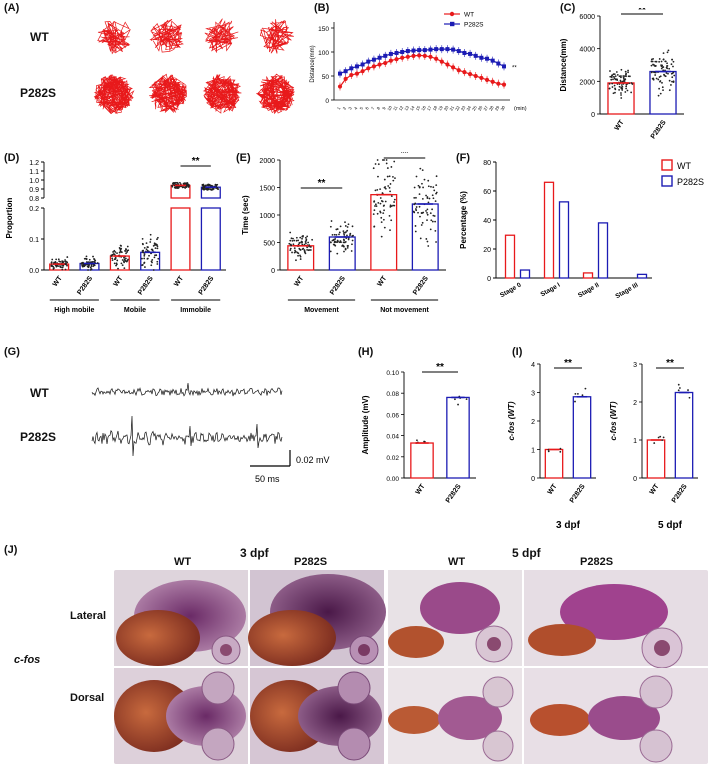 Image resolution: width=709 pixels, height=766 pixels. I want to click on eeg-trace-p282s, so click(187, 436).